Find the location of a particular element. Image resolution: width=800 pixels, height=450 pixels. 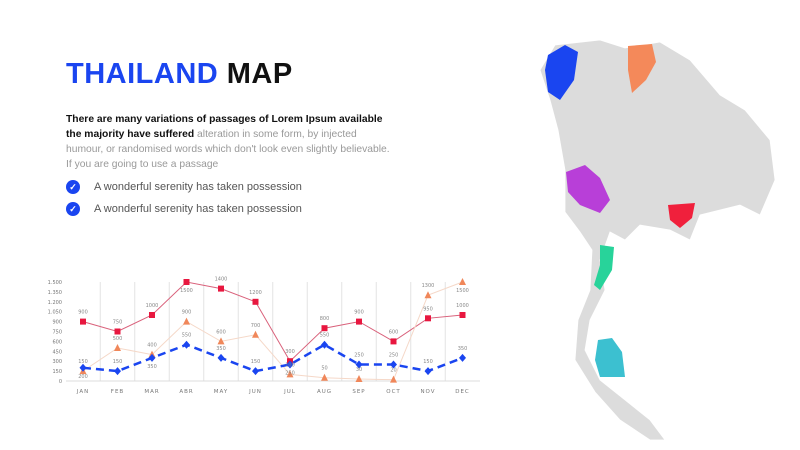

y-tick-label: 0 is located at coordinates (60, 382).